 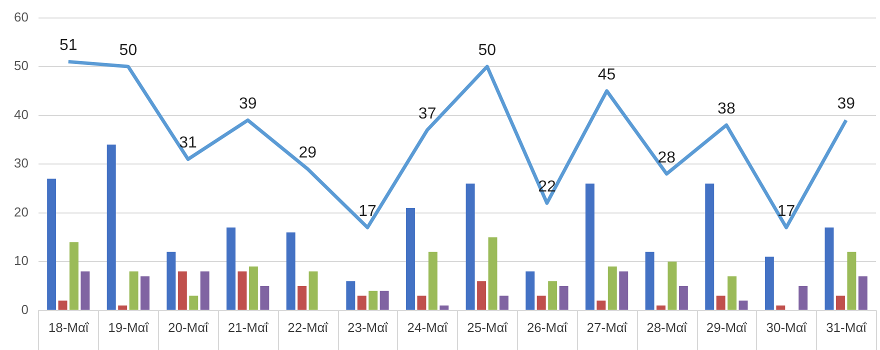 What do you see at coordinates (188, 143) in the screenshot?
I see `data-label: 31` at bounding box center [188, 143].